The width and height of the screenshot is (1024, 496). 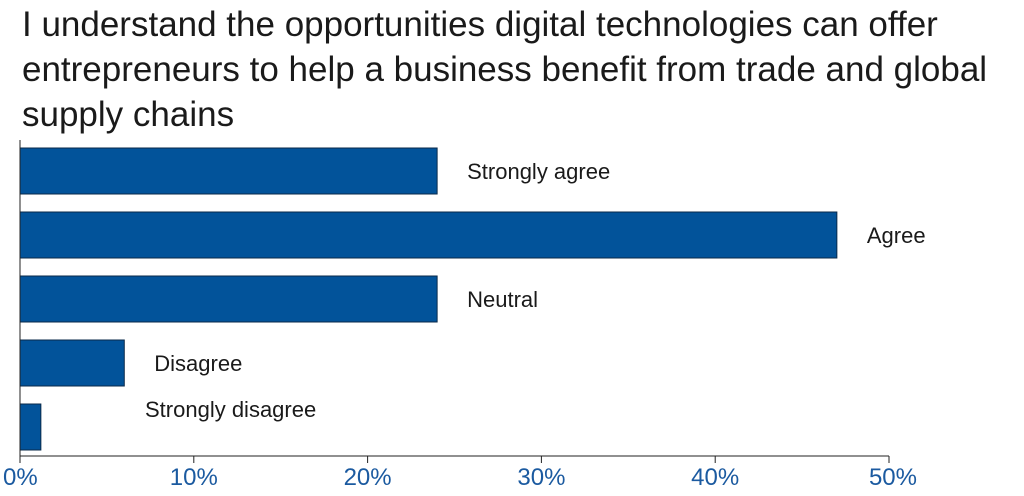 What do you see at coordinates (230, 409) in the screenshot?
I see `bar-label-strongly-disagree: Strongly disagree` at bounding box center [230, 409].